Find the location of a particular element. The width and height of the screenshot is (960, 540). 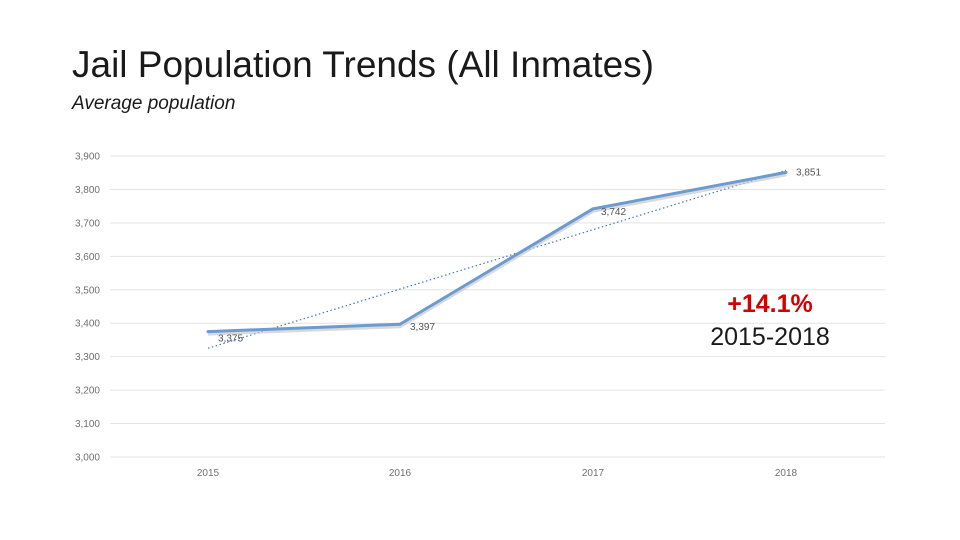

x-tick-label: 2016 is located at coordinates (400, 473).